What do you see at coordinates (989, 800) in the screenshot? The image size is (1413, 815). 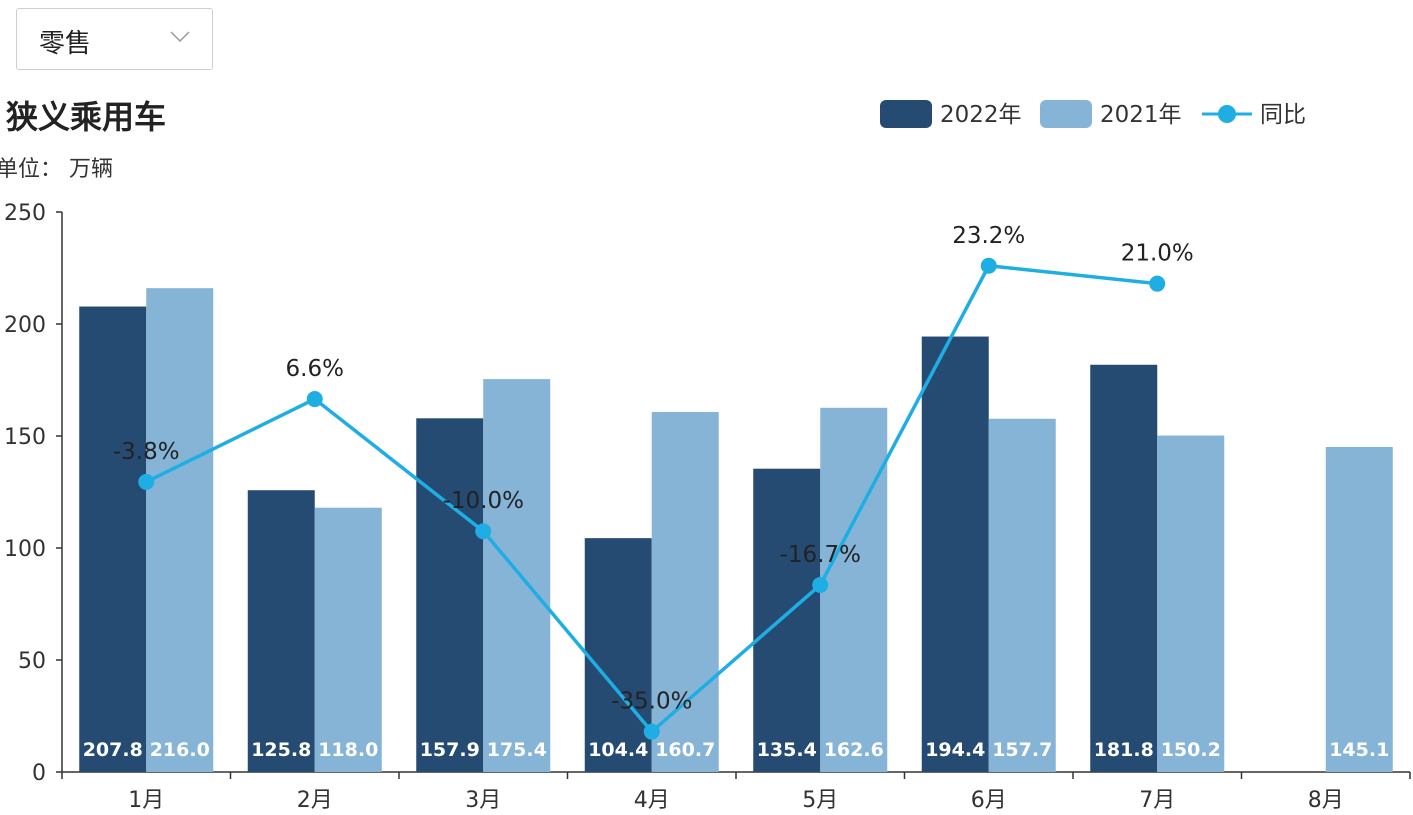 I see `x-tick-label: 6月` at bounding box center [989, 800].